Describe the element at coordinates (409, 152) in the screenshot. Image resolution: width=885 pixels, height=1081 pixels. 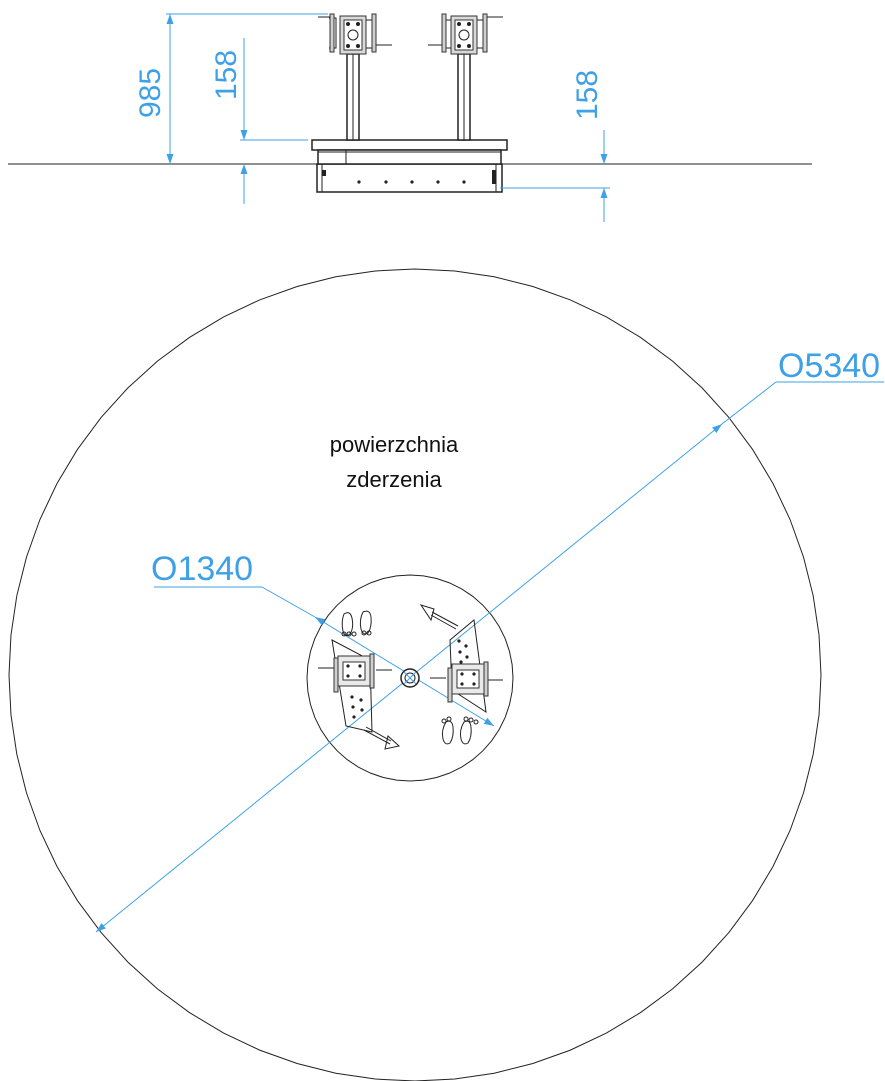
I see `rotating-platform` at that location.